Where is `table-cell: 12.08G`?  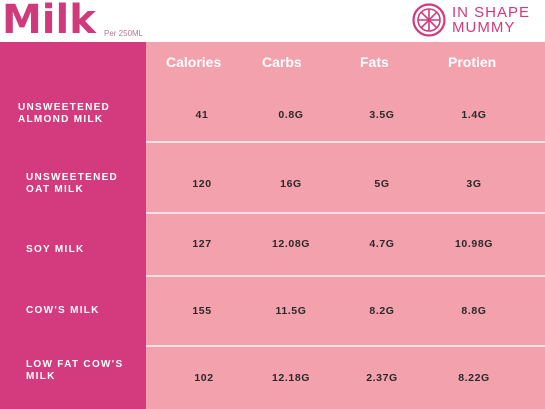
table-cell: 12.08G is located at coordinates (291, 244).